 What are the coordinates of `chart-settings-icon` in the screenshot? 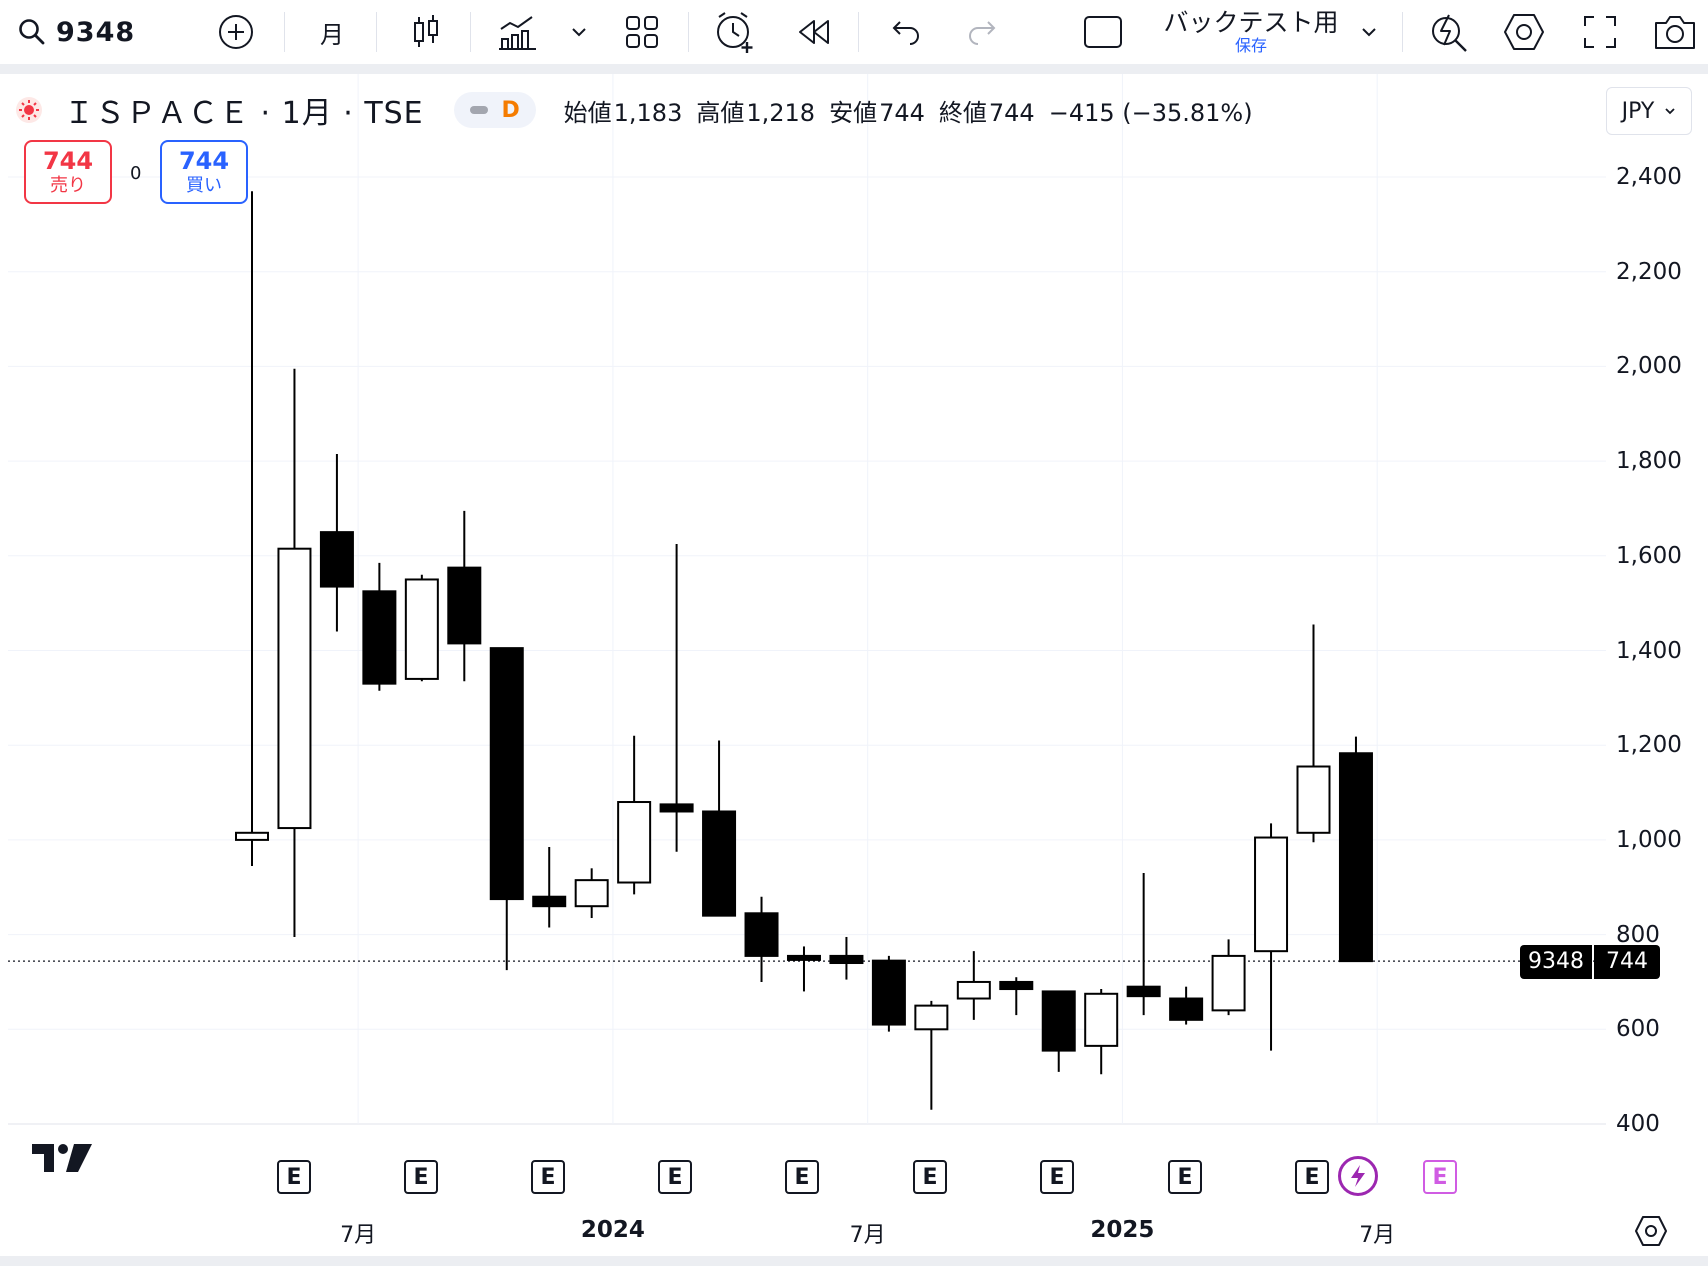 It's located at (1651, 1231).